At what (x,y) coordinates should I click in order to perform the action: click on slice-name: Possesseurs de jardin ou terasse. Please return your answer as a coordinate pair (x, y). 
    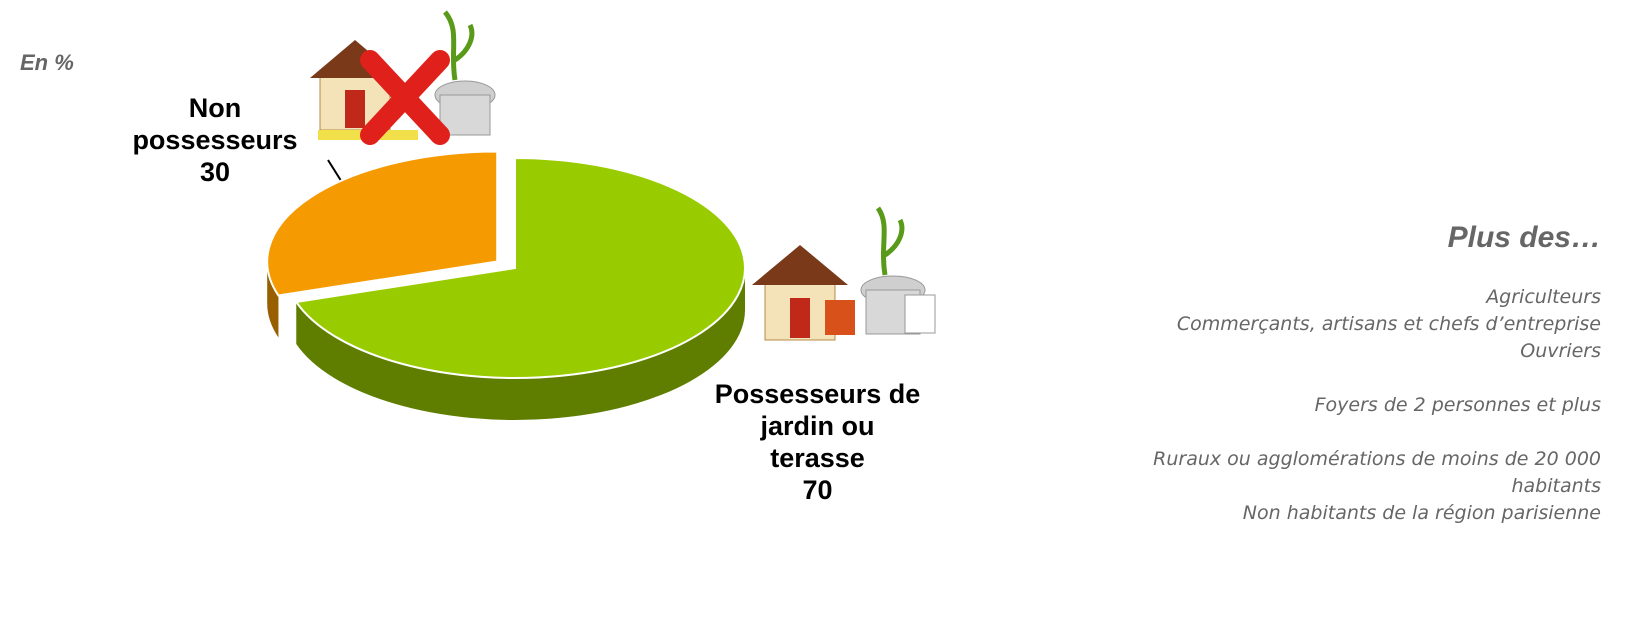
    Looking at the image, I should click on (817, 426).